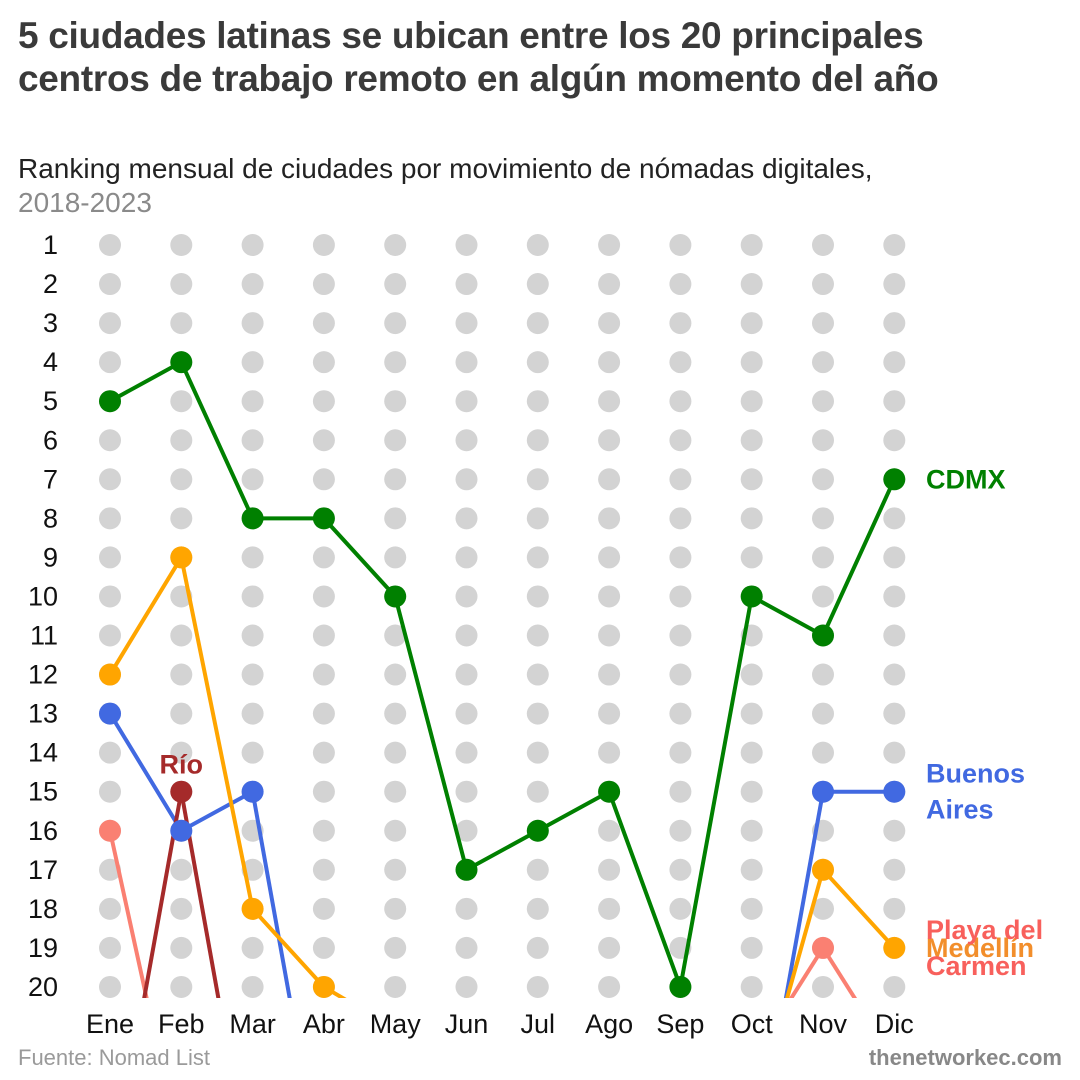 Image resolution: width=1080 pixels, height=1080 pixels. I want to click on y-tick-label: 8, so click(50, 518).